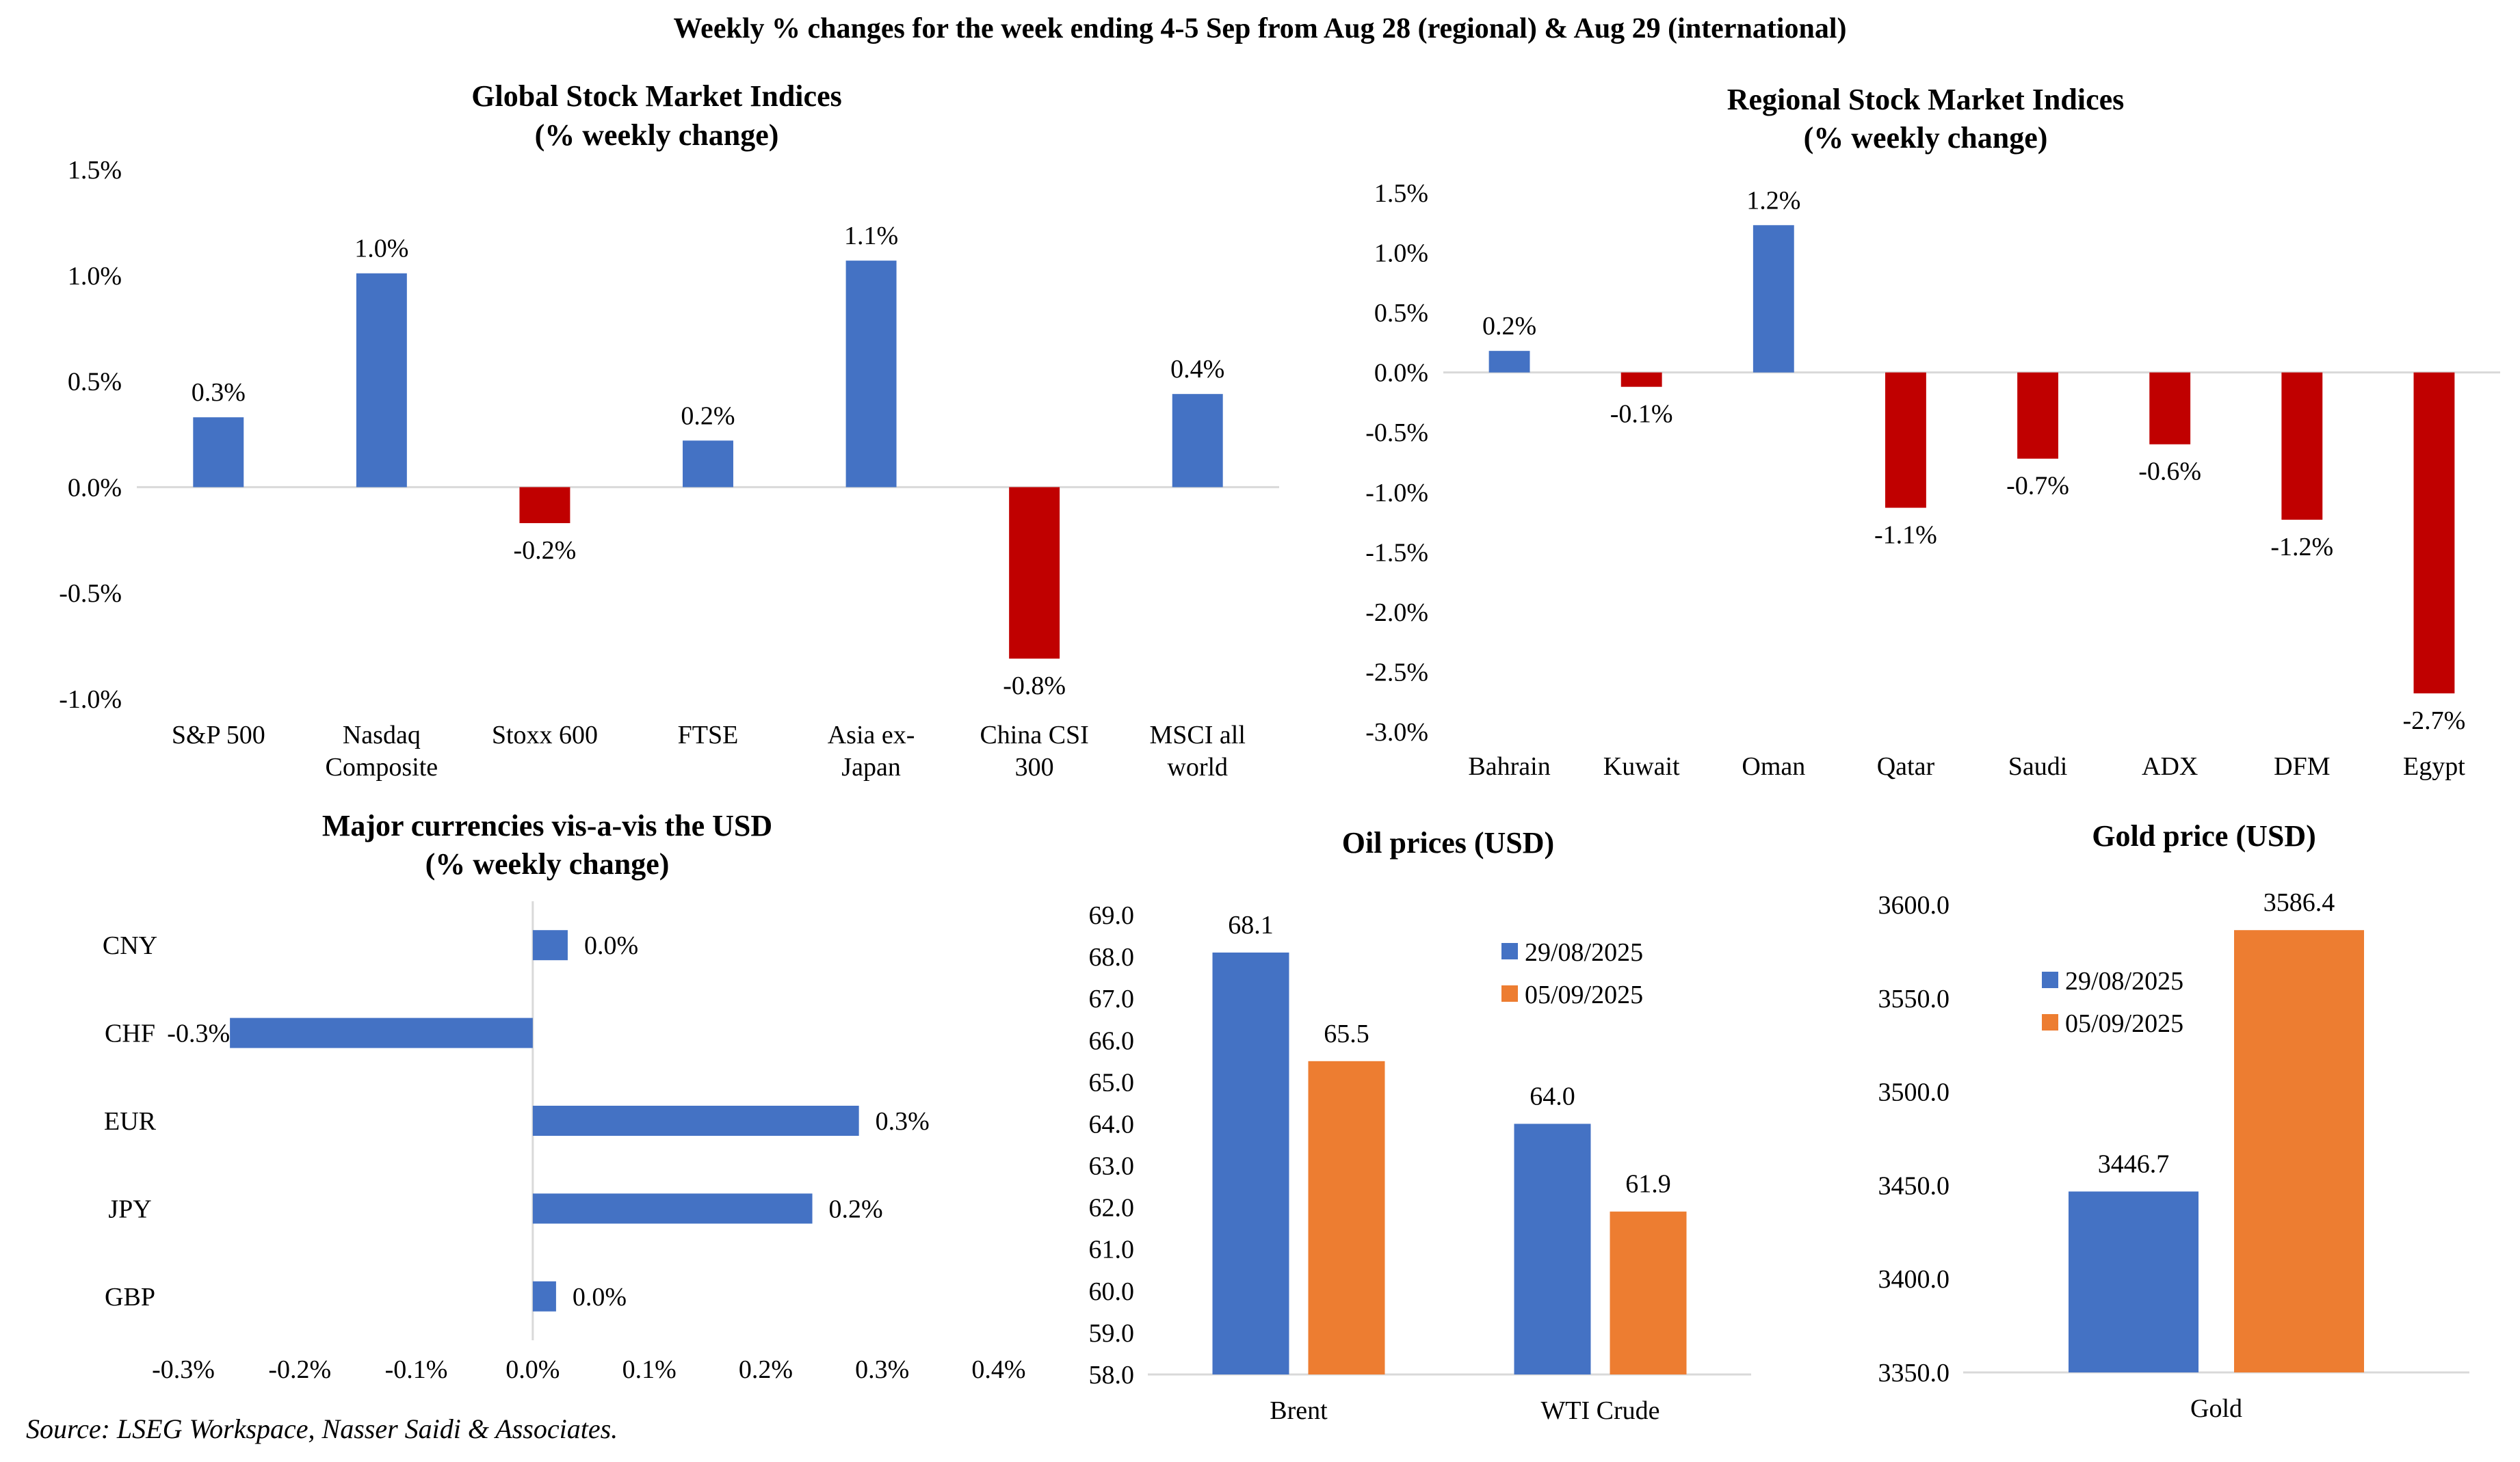 The image size is (2520, 1462). I want to click on y-tick-label: 3350.0, so click(1914, 1373).